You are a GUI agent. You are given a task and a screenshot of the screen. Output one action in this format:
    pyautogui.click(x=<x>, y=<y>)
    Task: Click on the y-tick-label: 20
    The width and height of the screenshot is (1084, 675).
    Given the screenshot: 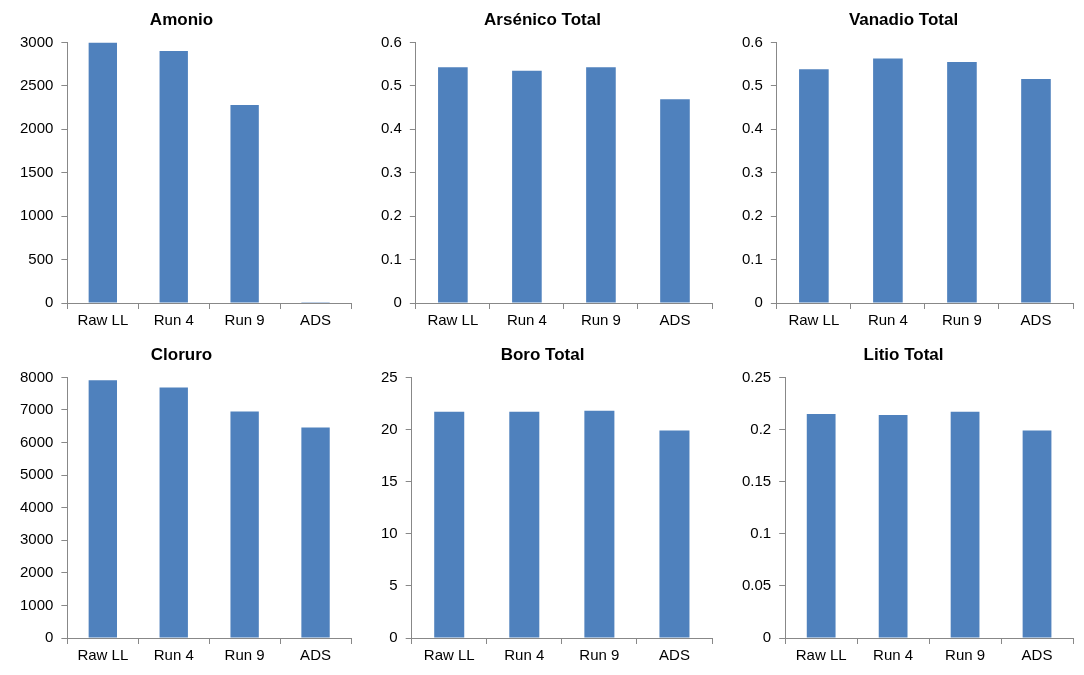 What is the action you would take?
    pyautogui.click(x=389, y=428)
    